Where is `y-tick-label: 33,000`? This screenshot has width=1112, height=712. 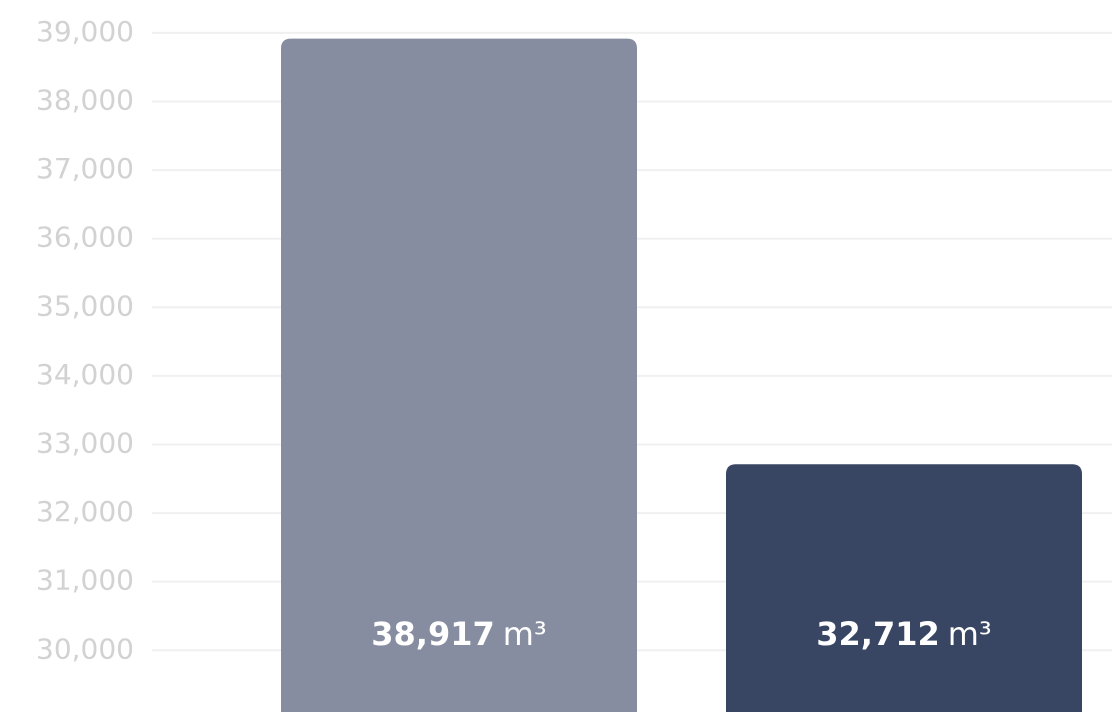
y-tick-label: 33,000 is located at coordinates (85, 442).